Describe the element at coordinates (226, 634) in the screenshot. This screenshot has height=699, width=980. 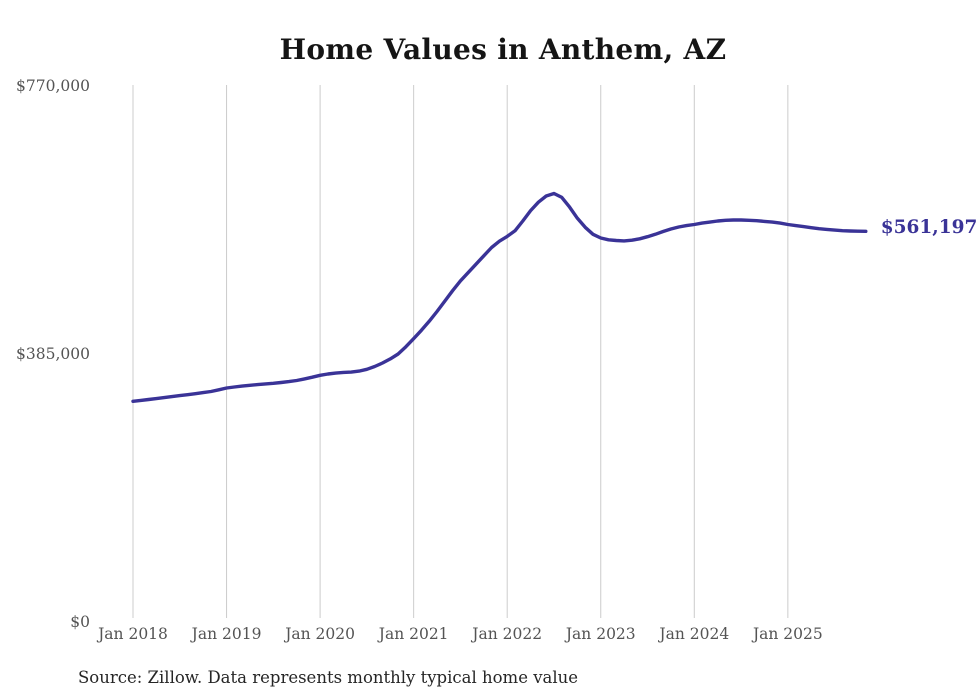
I see `x-axis-label-jan-2019: Jan 2019` at that location.